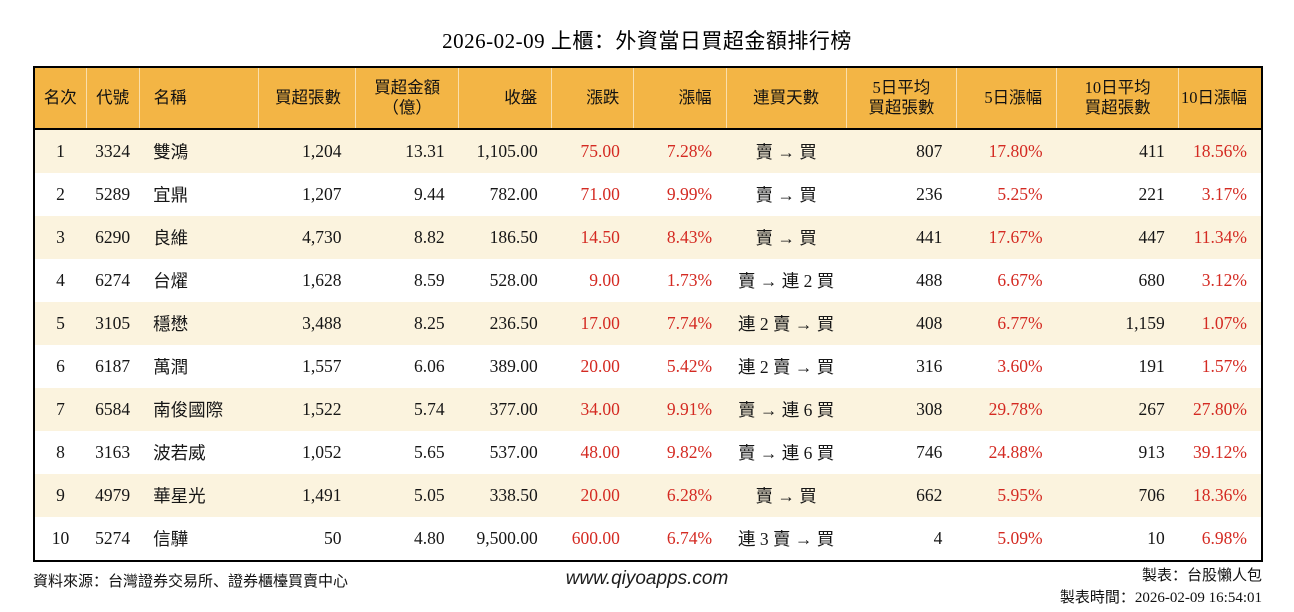 The image size is (1294, 612). Describe the element at coordinates (1117, 539) in the screenshot. I see `cell-avg10-volume: 10` at that location.